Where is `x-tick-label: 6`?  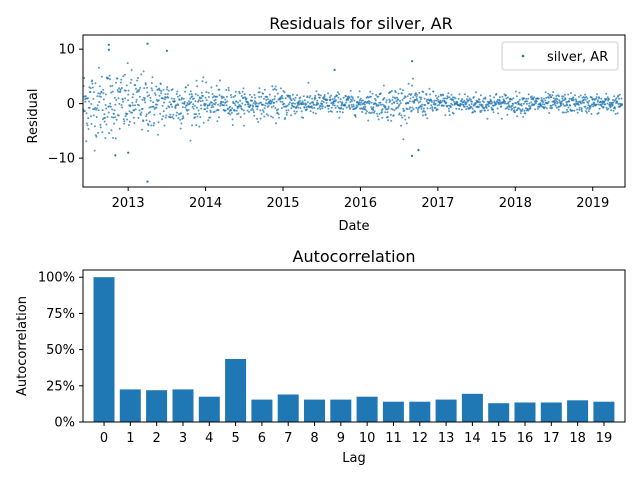
x-tick-label: 6 is located at coordinates (262, 438).